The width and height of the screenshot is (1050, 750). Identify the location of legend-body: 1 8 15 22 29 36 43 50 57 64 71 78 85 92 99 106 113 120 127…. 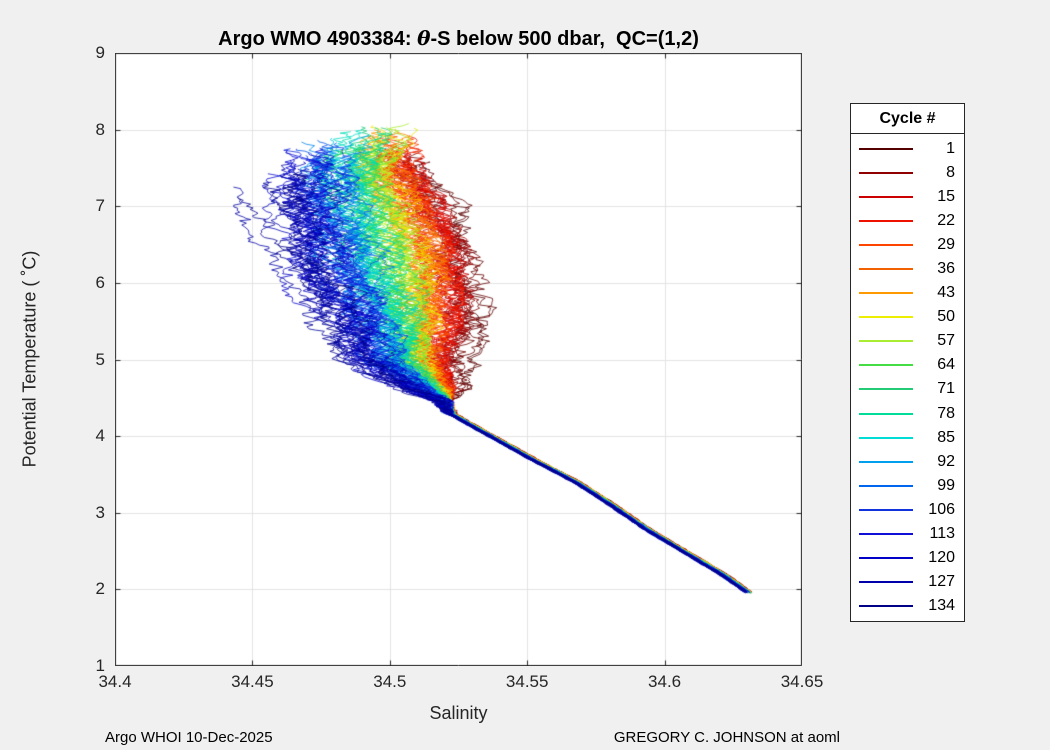
(907, 377).